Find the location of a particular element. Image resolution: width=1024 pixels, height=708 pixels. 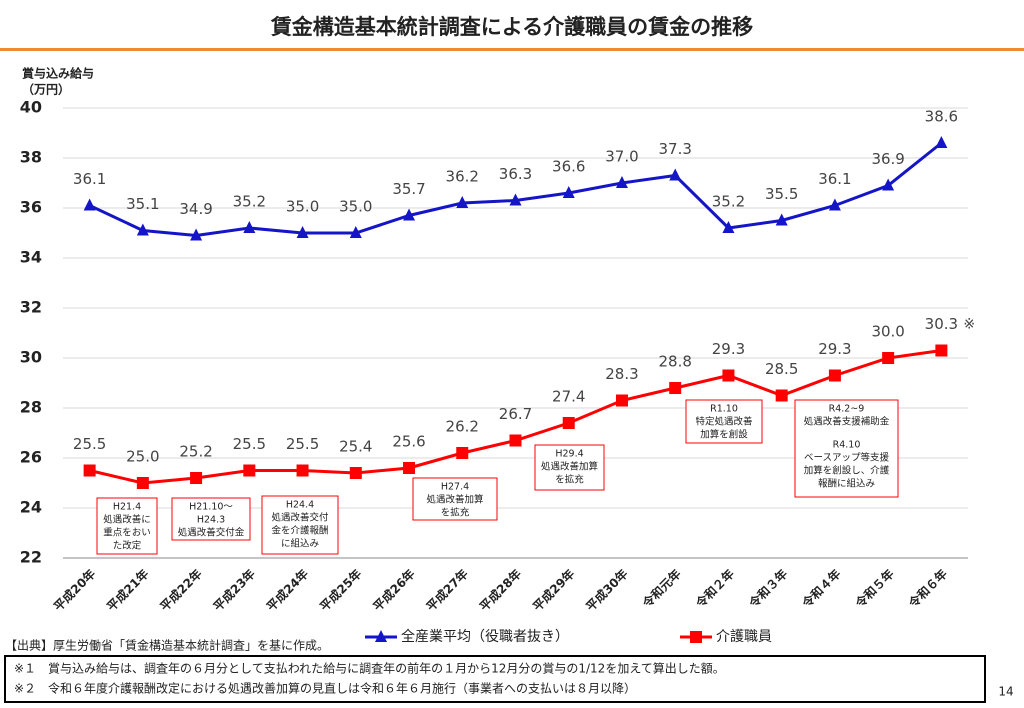

data-label: 28.5 is located at coordinates (781, 369).